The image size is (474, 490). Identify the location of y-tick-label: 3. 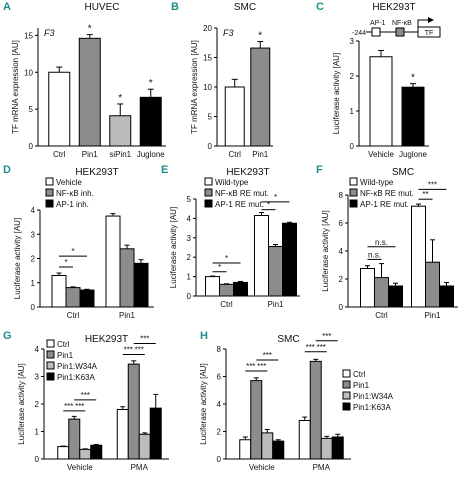
(33, 234).